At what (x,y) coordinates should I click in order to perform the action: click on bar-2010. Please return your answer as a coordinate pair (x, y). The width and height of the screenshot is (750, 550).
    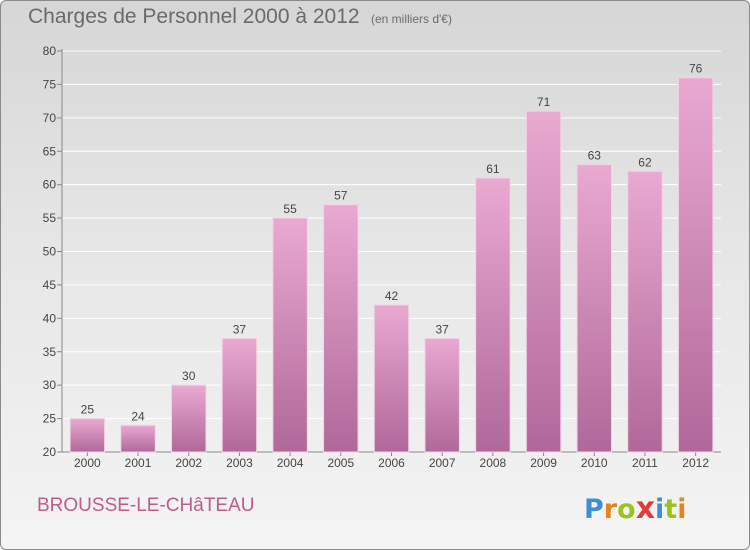
    Looking at the image, I should click on (594, 308).